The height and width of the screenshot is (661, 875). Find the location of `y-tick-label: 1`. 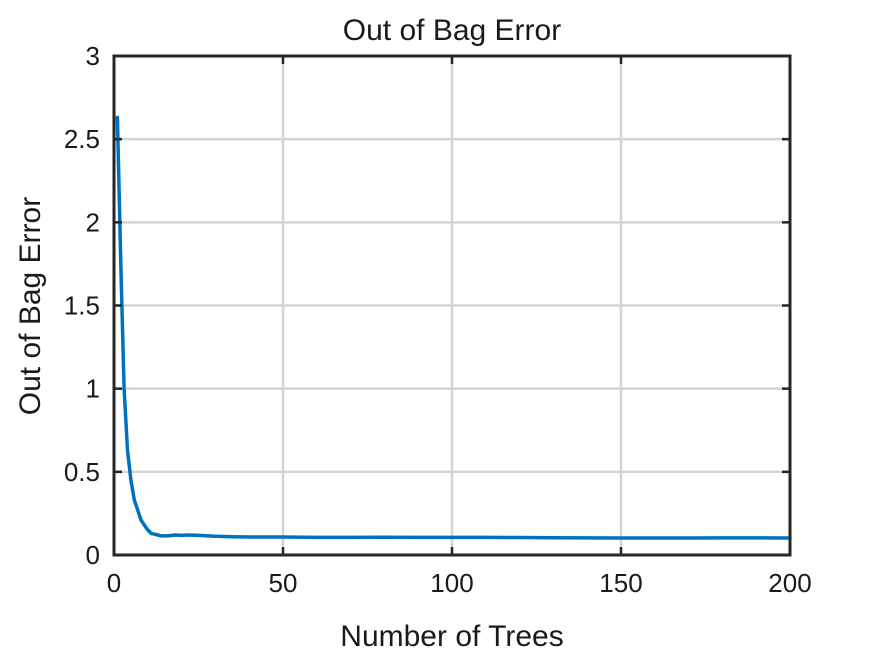

y-tick-label: 1 is located at coordinates (93, 389).